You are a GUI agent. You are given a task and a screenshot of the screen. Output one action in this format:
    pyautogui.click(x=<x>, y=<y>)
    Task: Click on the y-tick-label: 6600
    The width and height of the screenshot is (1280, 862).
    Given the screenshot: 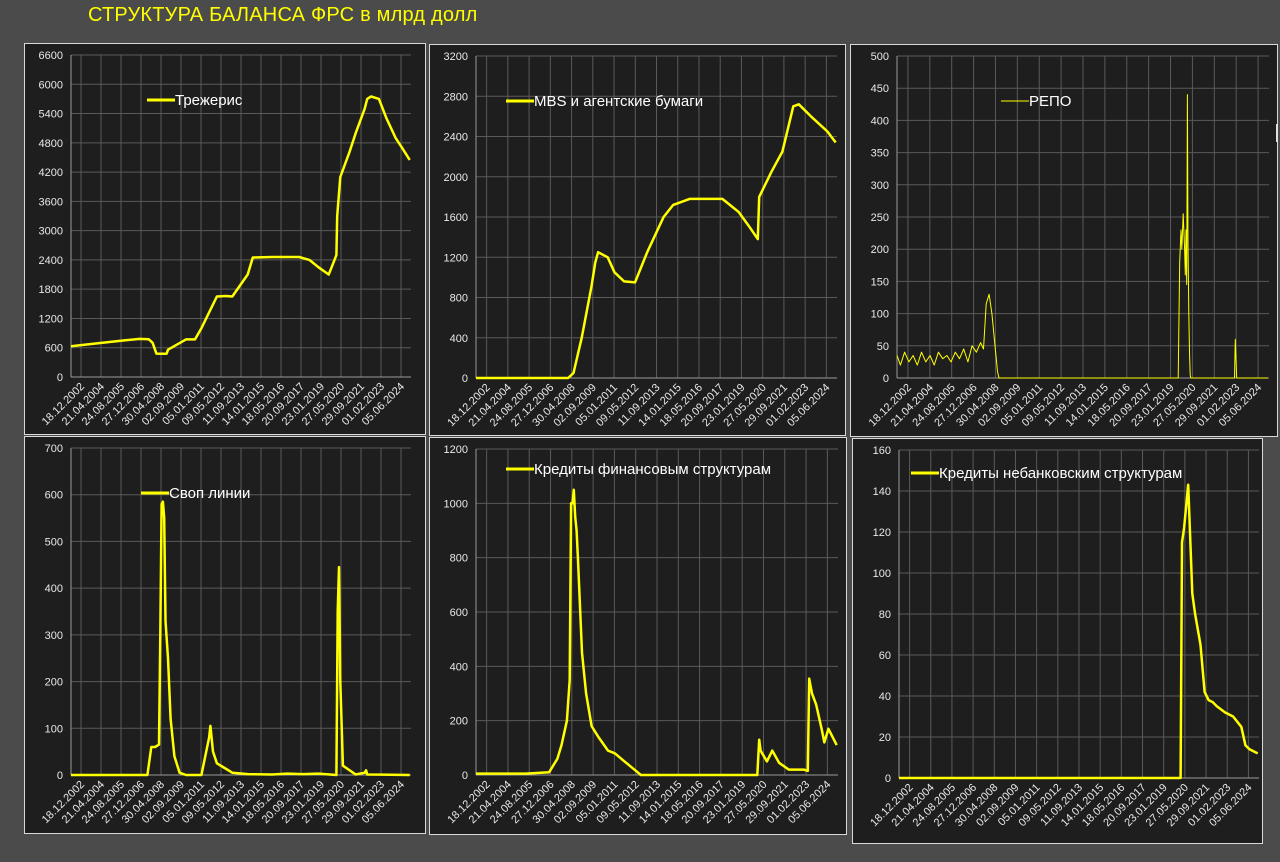 What is the action you would take?
    pyautogui.click(x=51, y=56)
    